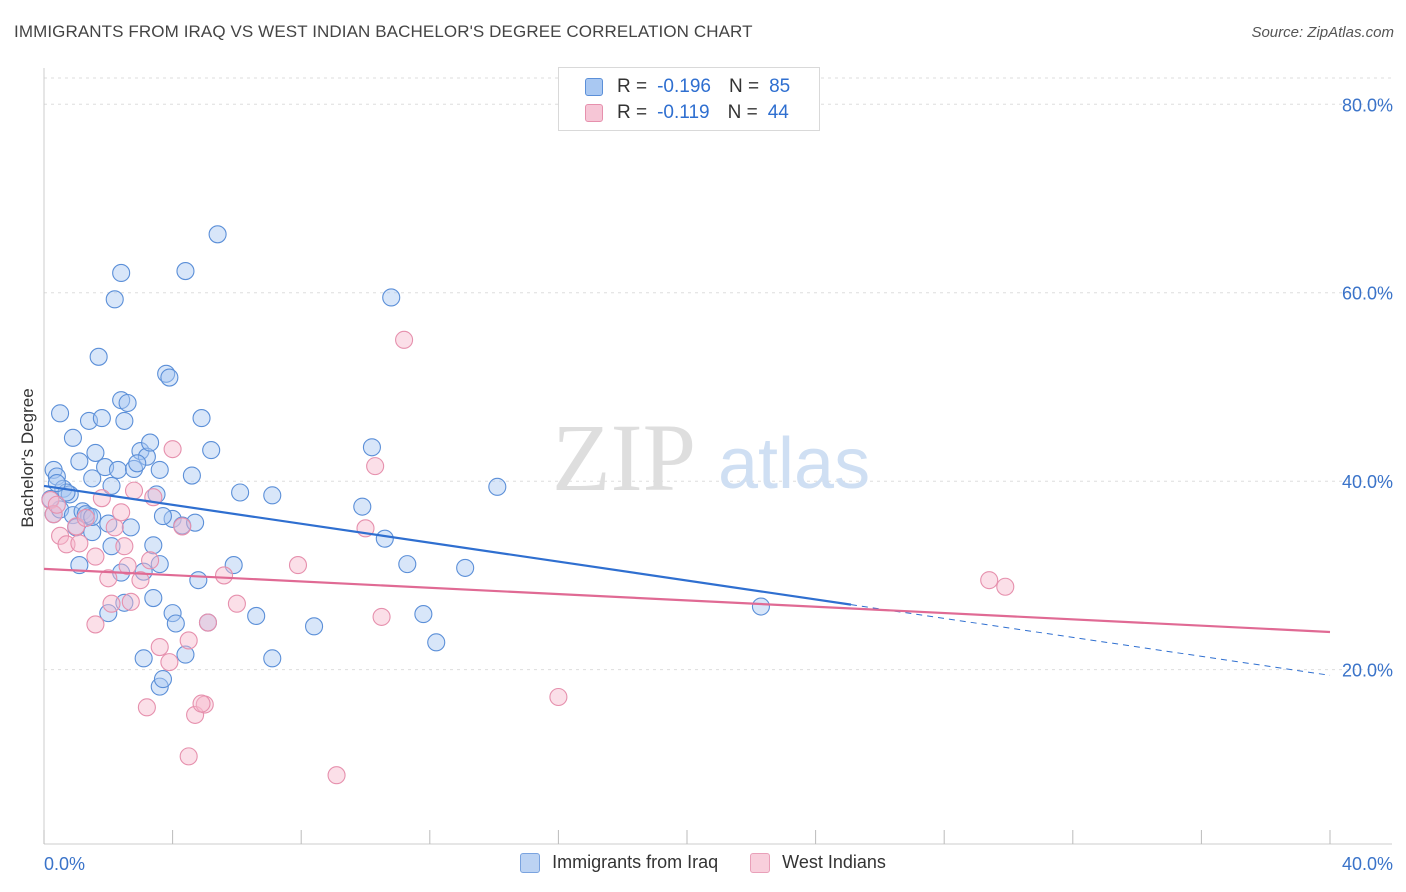 Image resolution: width=1406 pixels, height=892 pixels. What do you see at coordinates (711, 457) in the screenshot?
I see `watermark: ZIP atlas` at bounding box center [711, 457].